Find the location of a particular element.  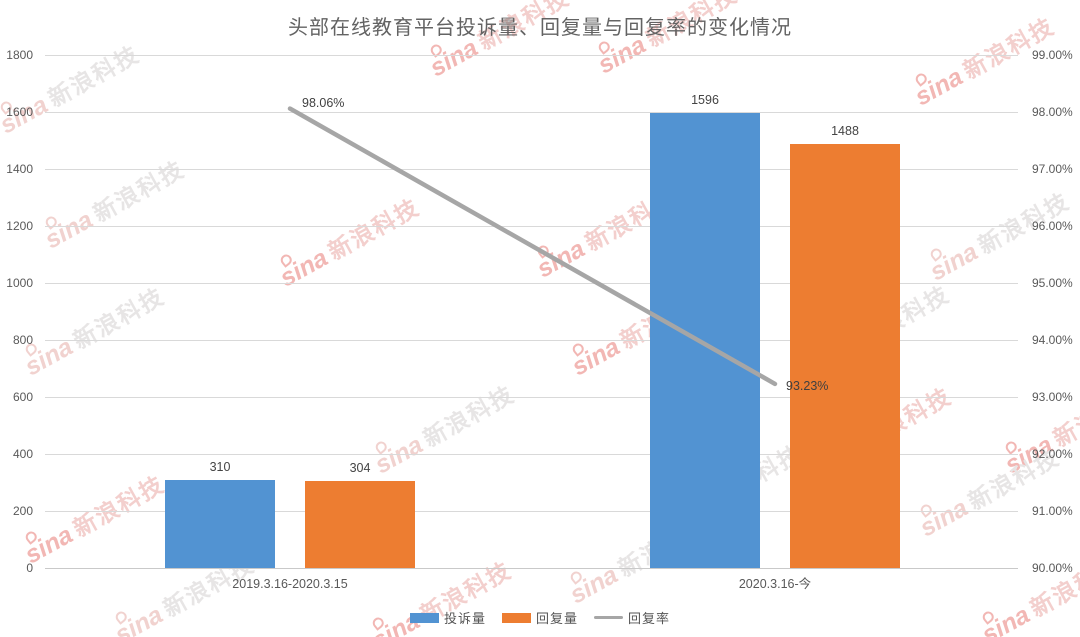

legend-item-回复量: 回复量 is located at coordinates (539, 617).